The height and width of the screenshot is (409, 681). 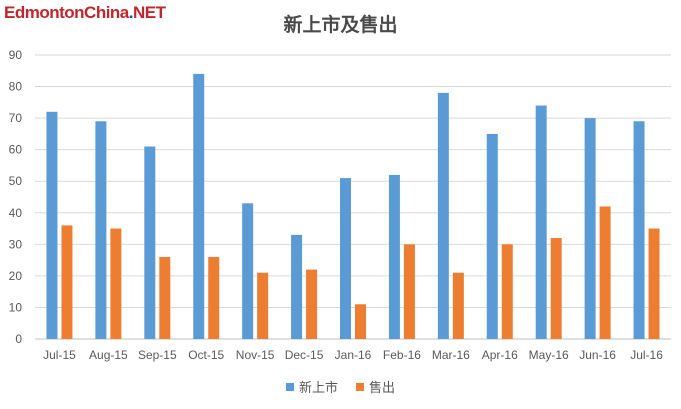 I want to click on x-tick-label: Mar-16, so click(x=451, y=355).